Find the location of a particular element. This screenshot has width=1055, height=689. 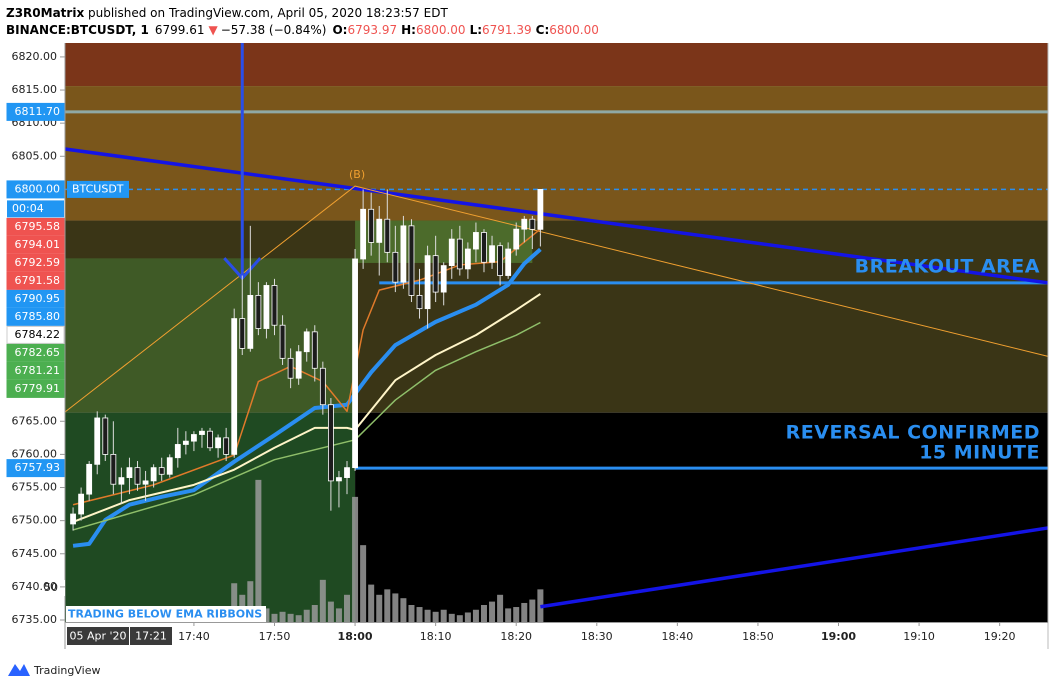

ohlc-key: L: is located at coordinates (476, 30).